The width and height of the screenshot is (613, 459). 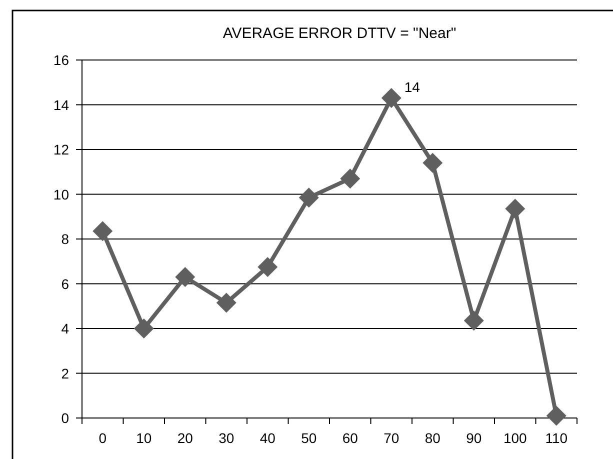 I want to click on y-tick-label: 14, so click(x=61, y=104).